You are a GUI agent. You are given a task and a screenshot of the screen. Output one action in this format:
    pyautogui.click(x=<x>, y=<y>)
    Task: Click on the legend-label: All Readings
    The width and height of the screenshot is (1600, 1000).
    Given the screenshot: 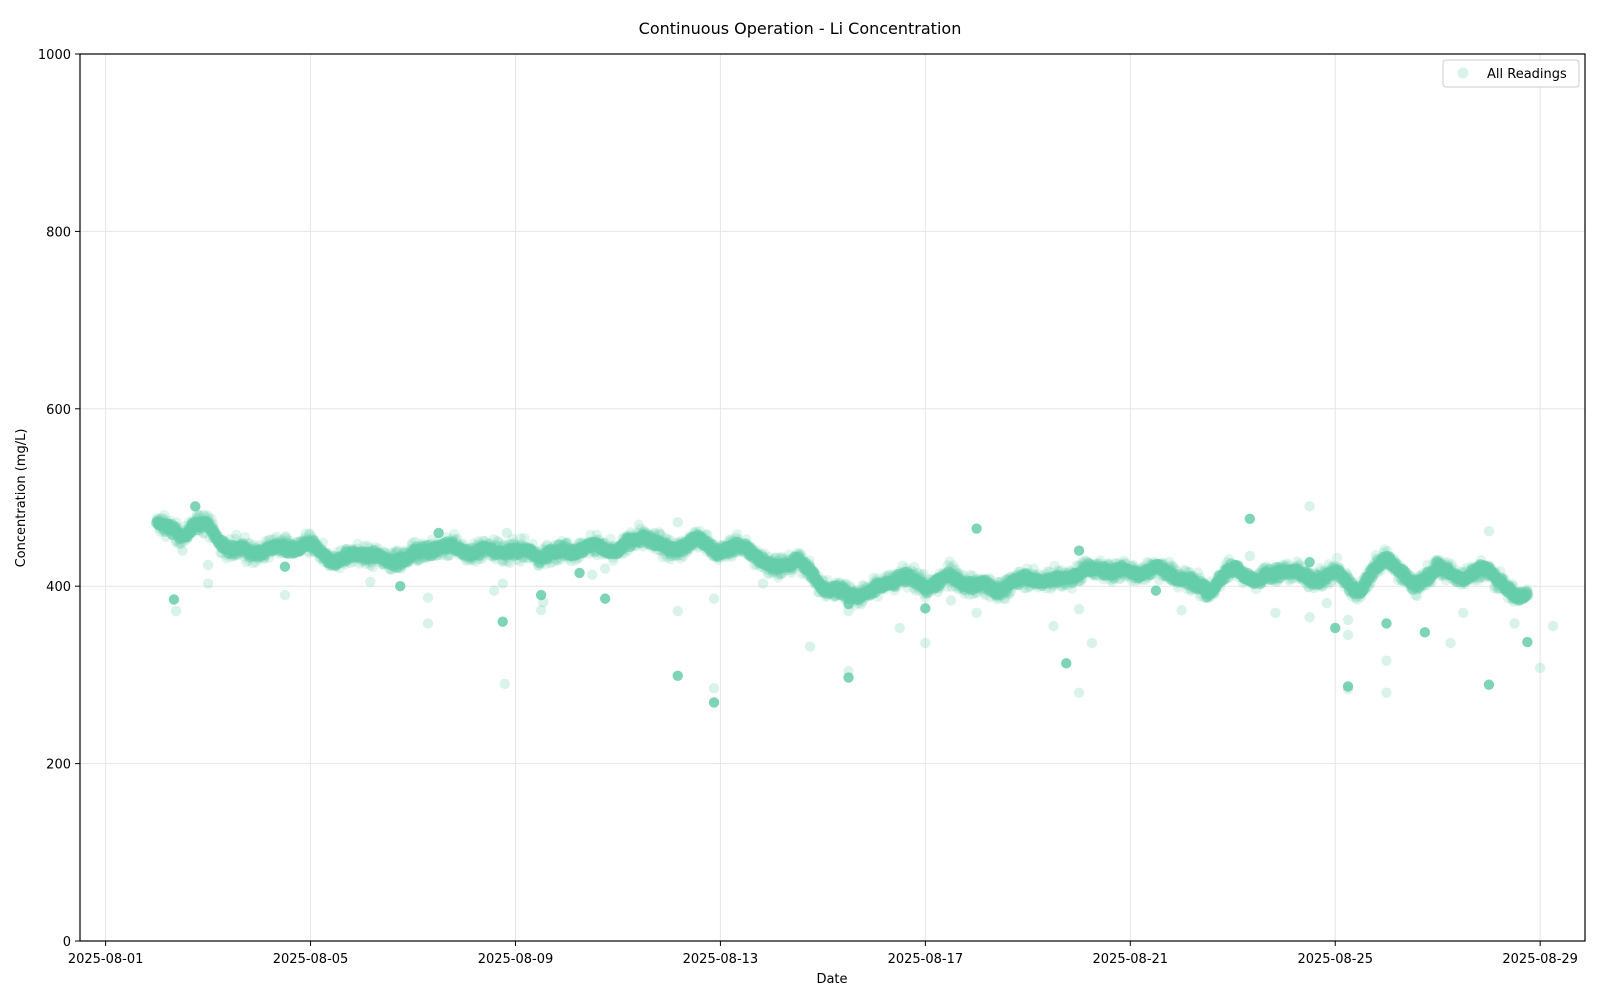 What is the action you would take?
    pyautogui.click(x=1527, y=74)
    